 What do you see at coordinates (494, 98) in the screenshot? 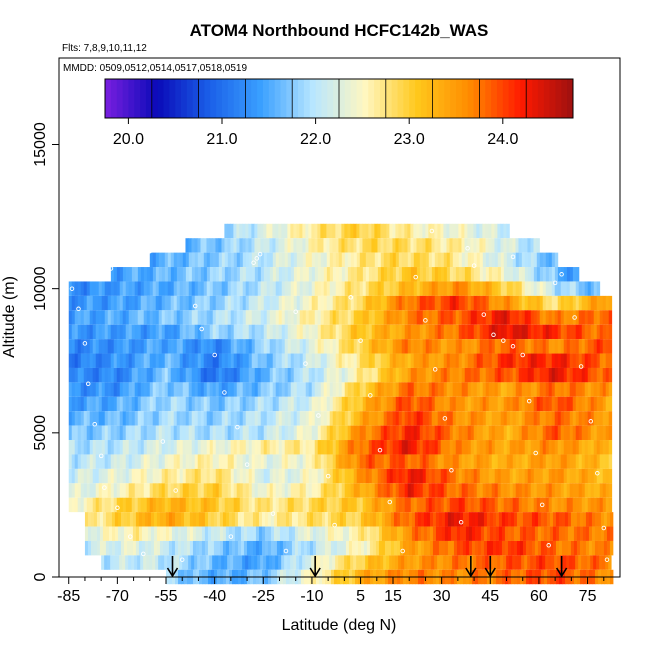
I see `colorbar-cell` at bounding box center [494, 98].